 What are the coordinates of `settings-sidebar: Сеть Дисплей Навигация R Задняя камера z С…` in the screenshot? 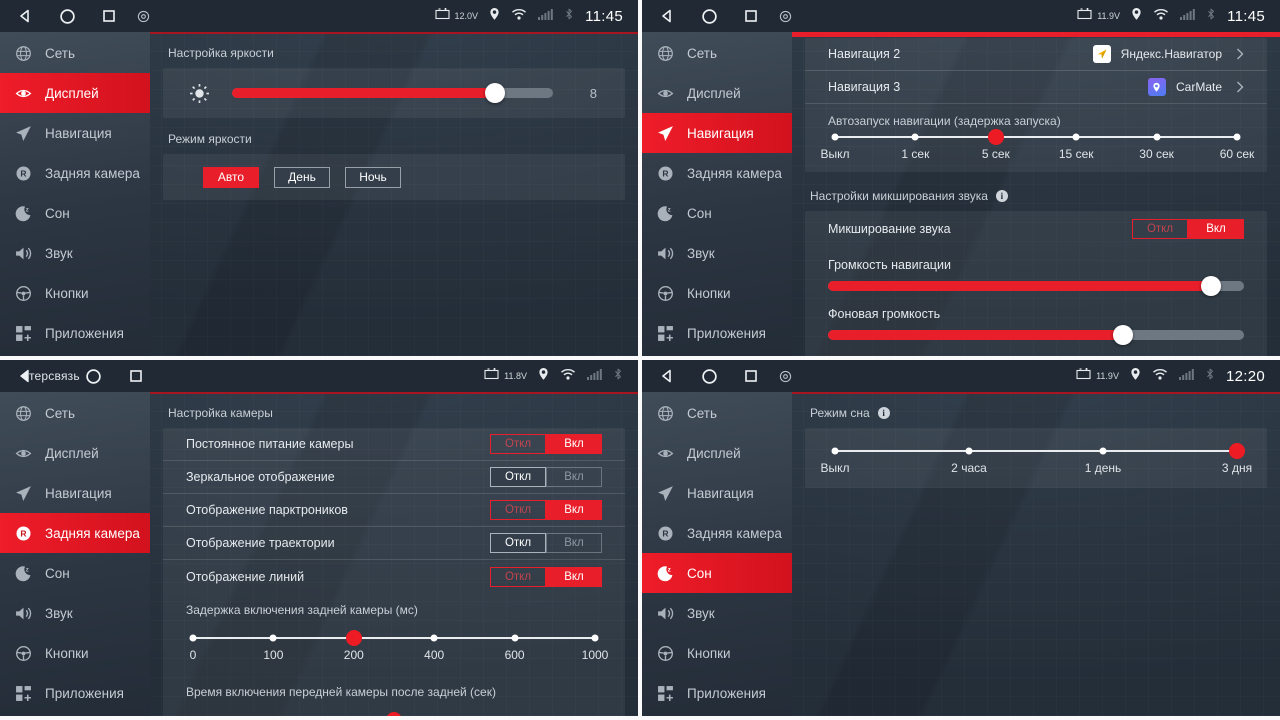 It's located at (717, 194).